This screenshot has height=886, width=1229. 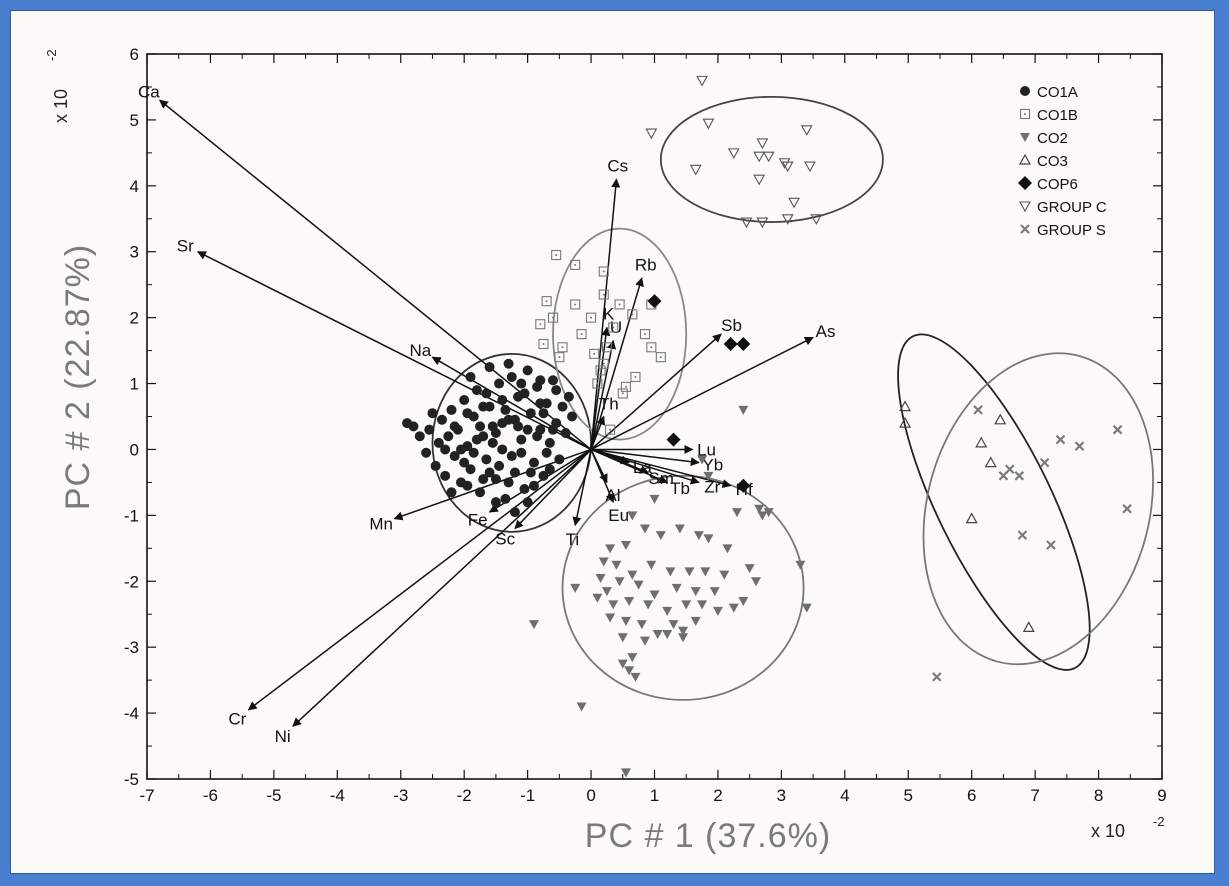 What do you see at coordinates (603, 394) in the screenshot?
I see `vector-u` at bounding box center [603, 394].